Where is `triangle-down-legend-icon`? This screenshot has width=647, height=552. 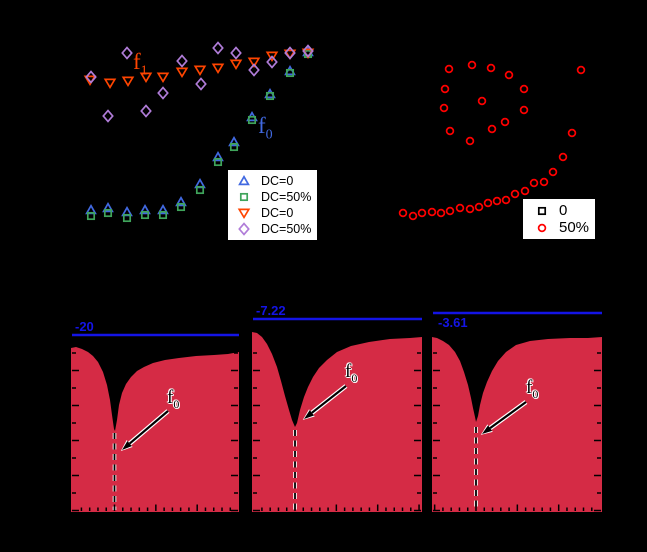
triangle-down-legend-icon is located at coordinates (244, 214).